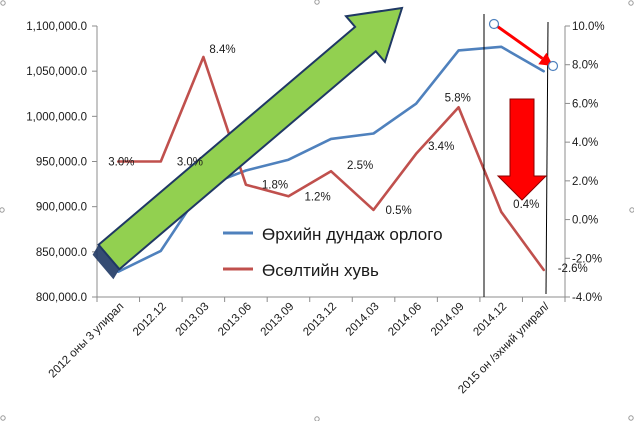 This screenshot has height=421, width=634. What do you see at coordinates (3, 418) in the screenshot?
I see `handle-bottom-left` at bounding box center [3, 418].